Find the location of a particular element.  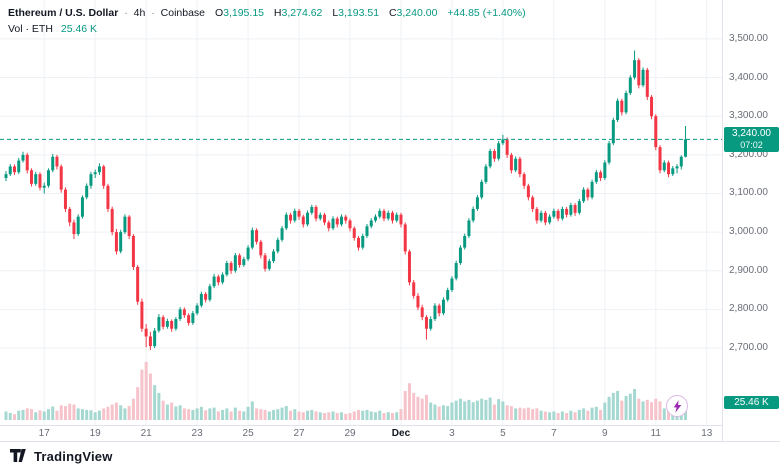

low-label: L is located at coordinates (335, 13).